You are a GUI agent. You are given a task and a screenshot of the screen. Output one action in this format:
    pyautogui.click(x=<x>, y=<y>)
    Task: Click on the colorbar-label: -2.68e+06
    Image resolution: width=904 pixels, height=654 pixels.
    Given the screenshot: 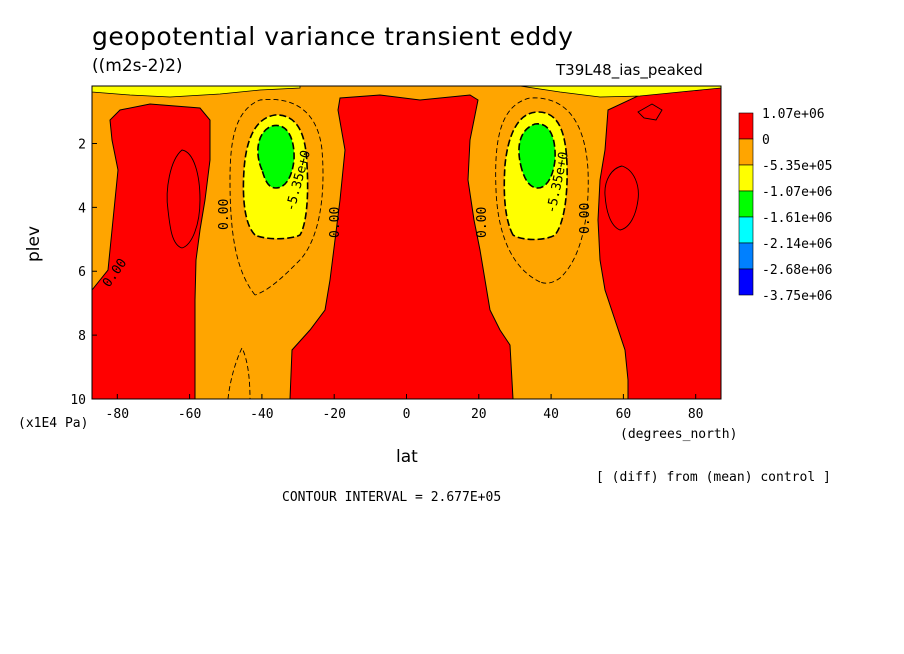 What is the action you would take?
    pyautogui.click(x=797, y=270)
    